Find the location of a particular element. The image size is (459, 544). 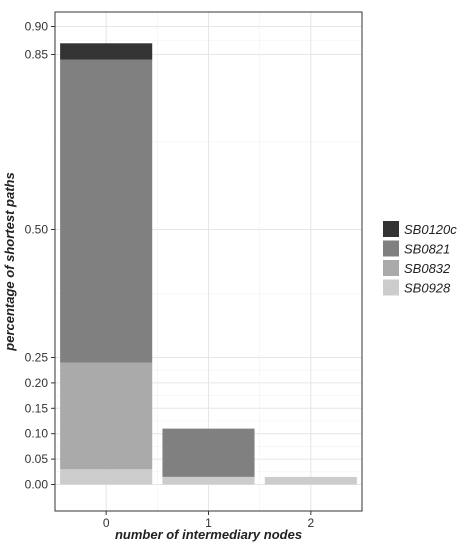

y-tick-label: 0.25 is located at coordinates (37, 358).